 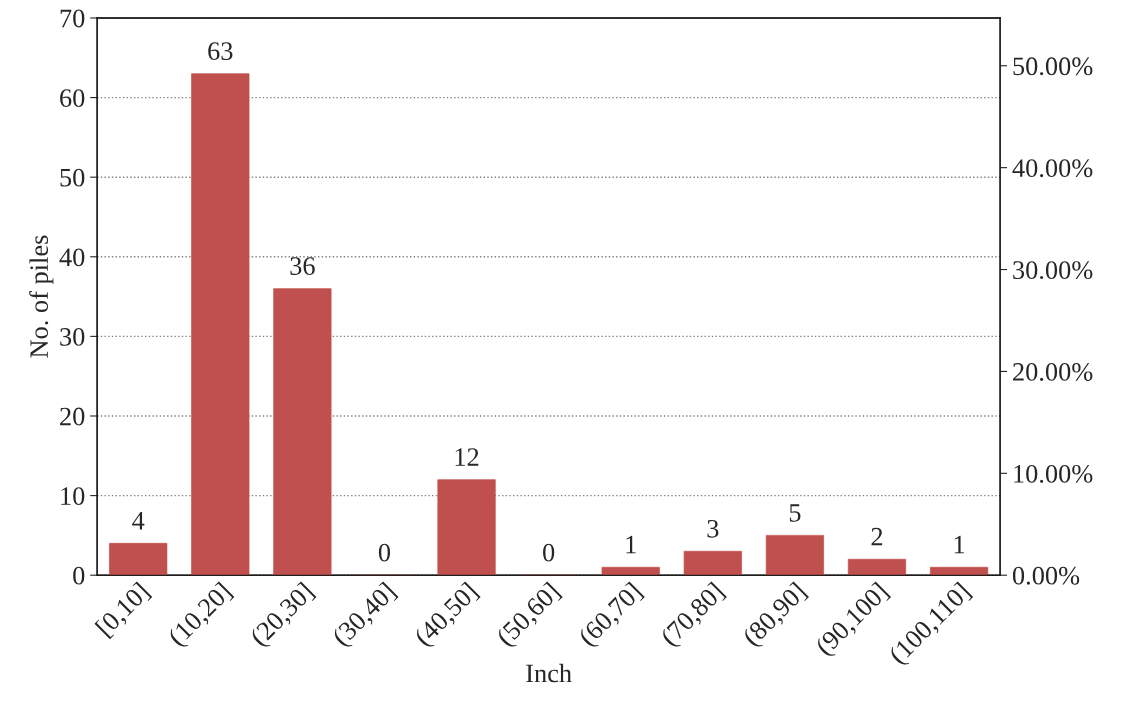 I want to click on y-tick-label: 70, so click(x=72, y=18).